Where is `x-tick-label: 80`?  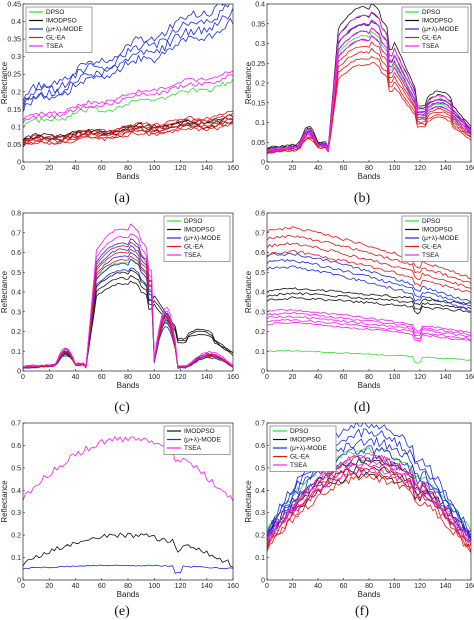
x-tick-label: 80 is located at coordinates (128, 586).